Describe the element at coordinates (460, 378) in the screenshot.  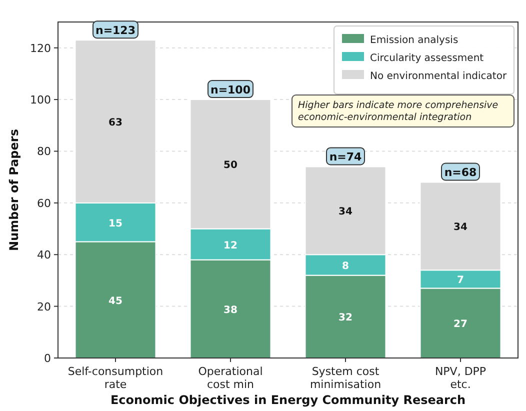
I see `x-tick-label: NPV, DPP etc.` at that location.